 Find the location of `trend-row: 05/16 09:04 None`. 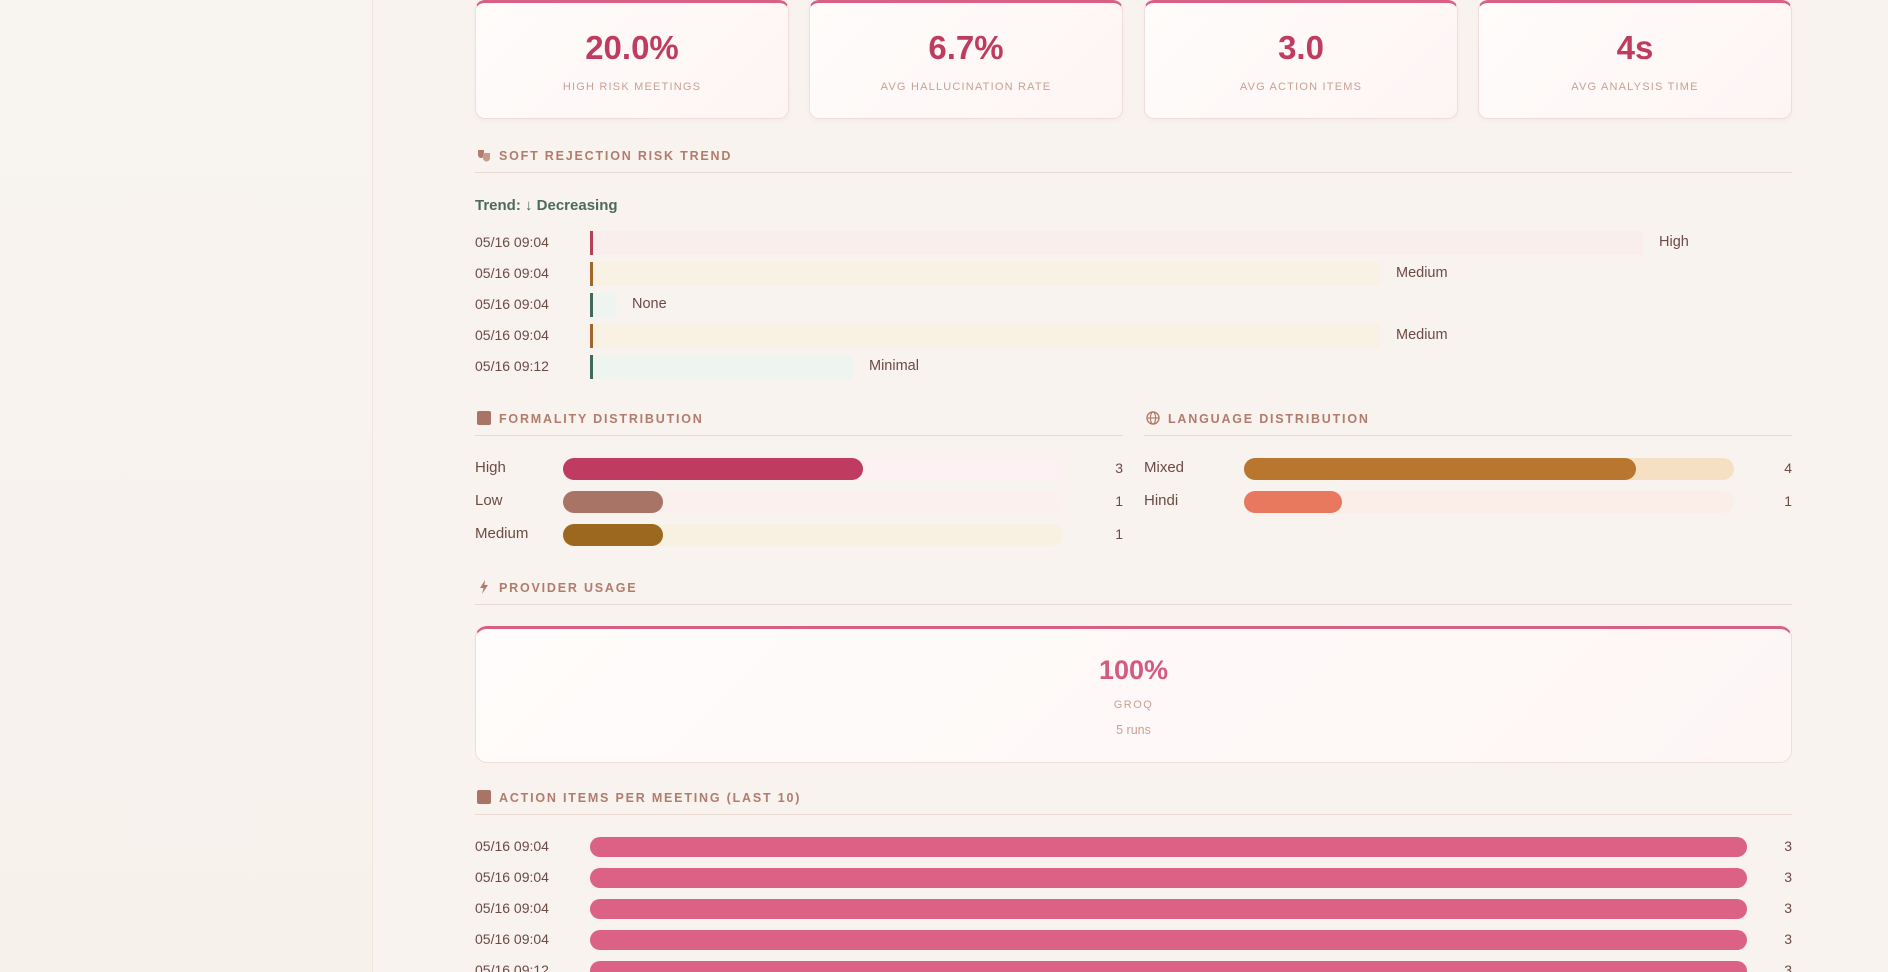

trend-row: 05/16 09:04 None is located at coordinates (1133, 305).